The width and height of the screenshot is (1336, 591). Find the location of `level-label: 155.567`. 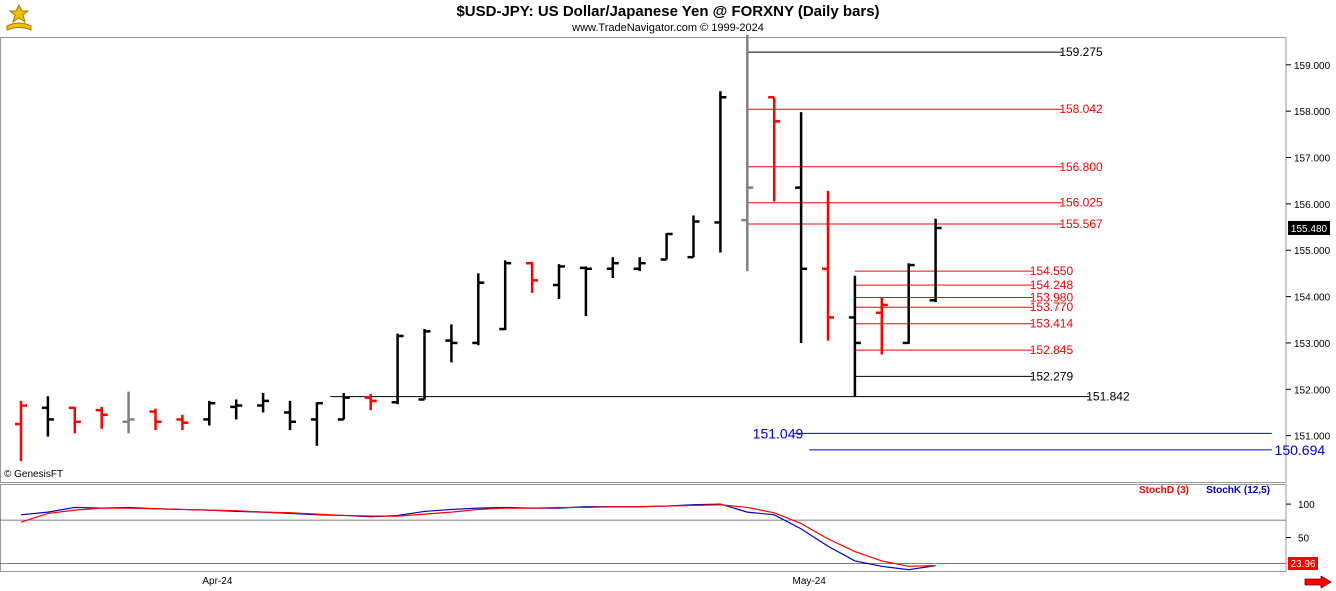

level-label: 155.567 is located at coordinates (1081, 224).